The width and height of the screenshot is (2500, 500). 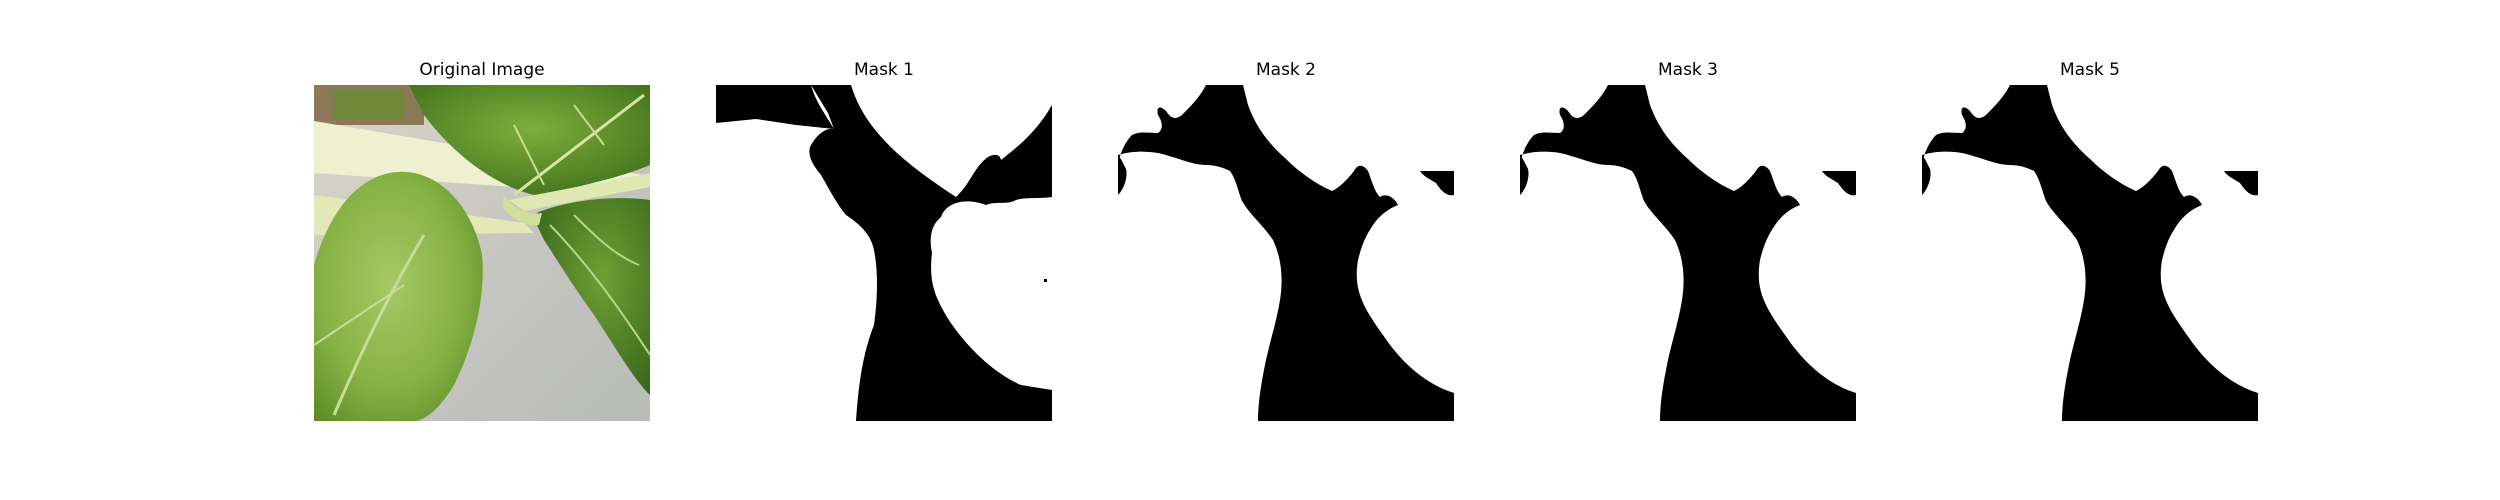 I want to click on mask-1-shape, so click(x=884, y=253).